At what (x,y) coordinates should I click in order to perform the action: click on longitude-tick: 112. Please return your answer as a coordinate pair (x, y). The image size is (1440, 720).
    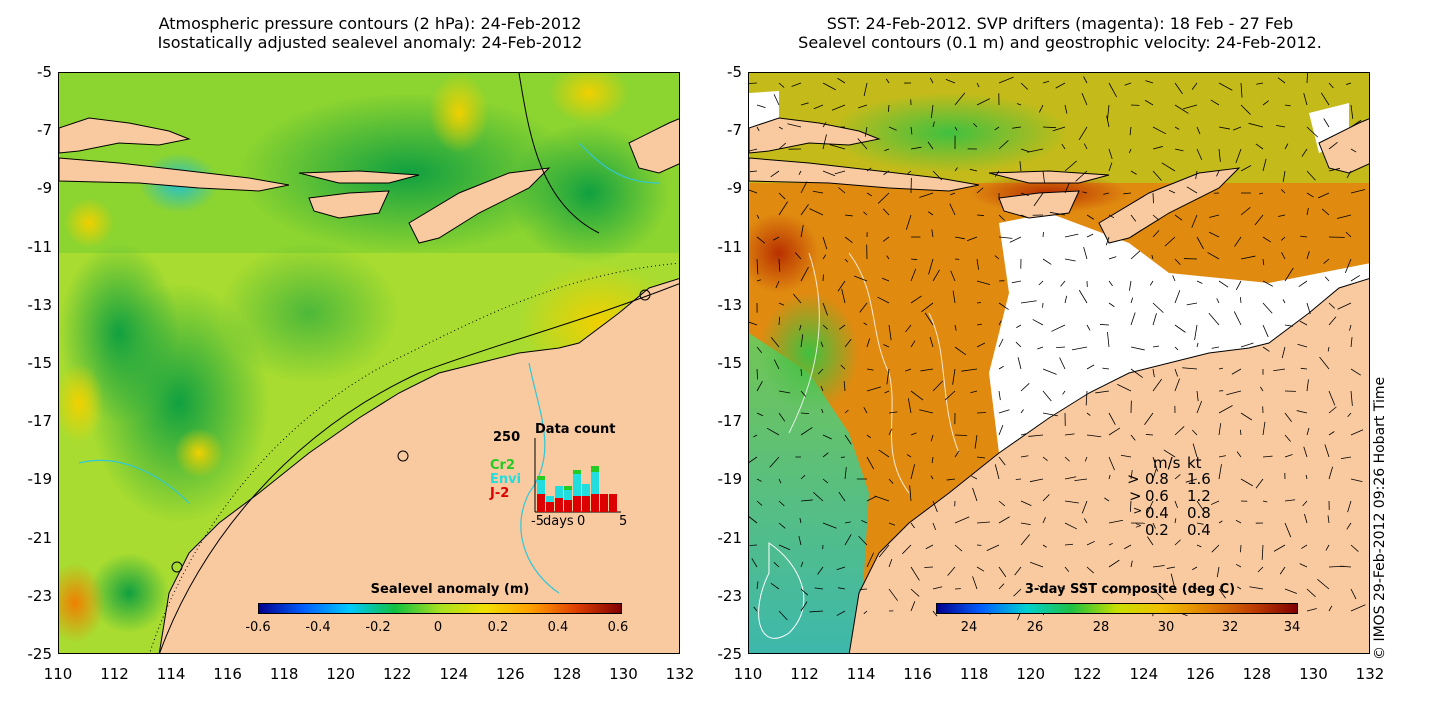
    Looking at the image, I should click on (804, 674).